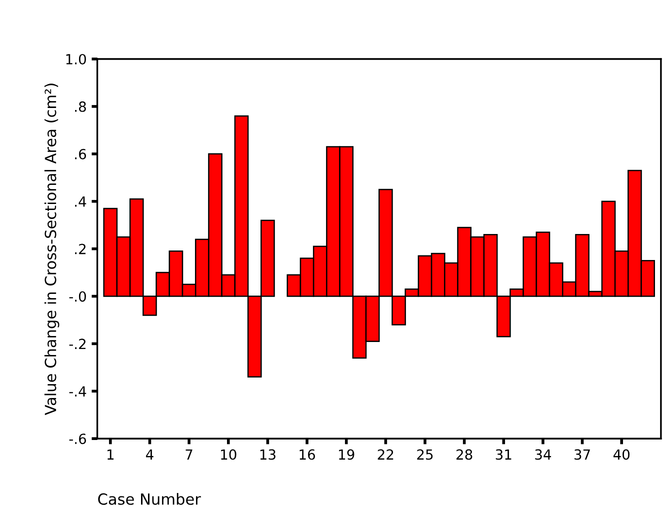 The height and width of the screenshot is (513, 671). What do you see at coordinates (621, 454) in the screenshot?
I see `x-tick-label: 40` at bounding box center [621, 454].